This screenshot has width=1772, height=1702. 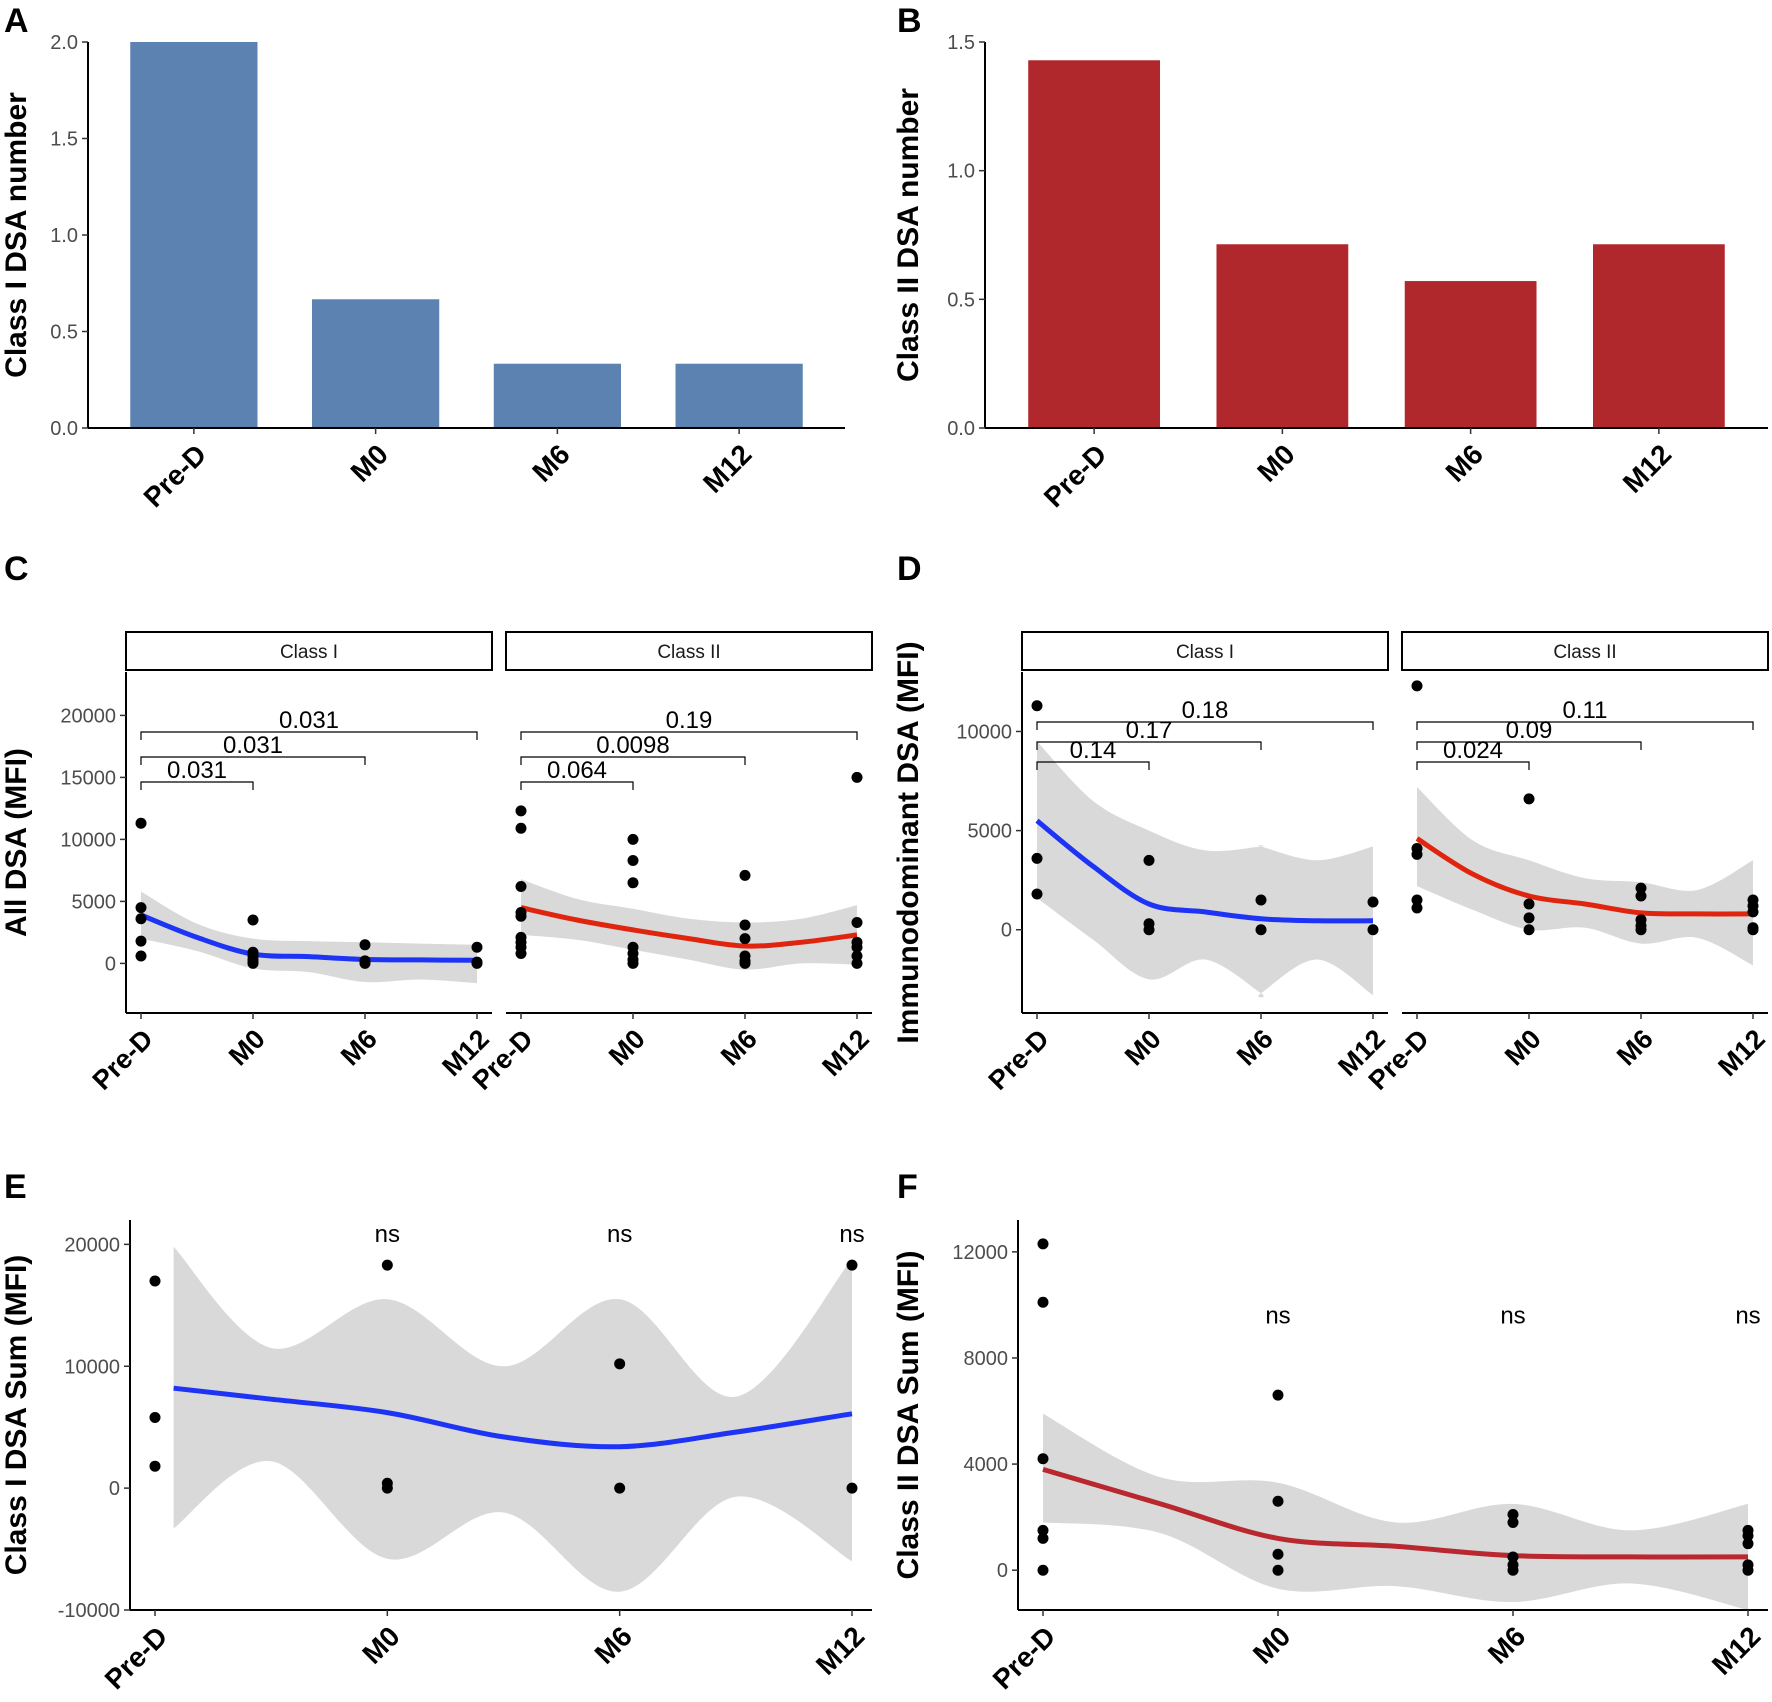 What do you see at coordinates (739, 395) in the screenshot?
I see `bar-m12` at bounding box center [739, 395].